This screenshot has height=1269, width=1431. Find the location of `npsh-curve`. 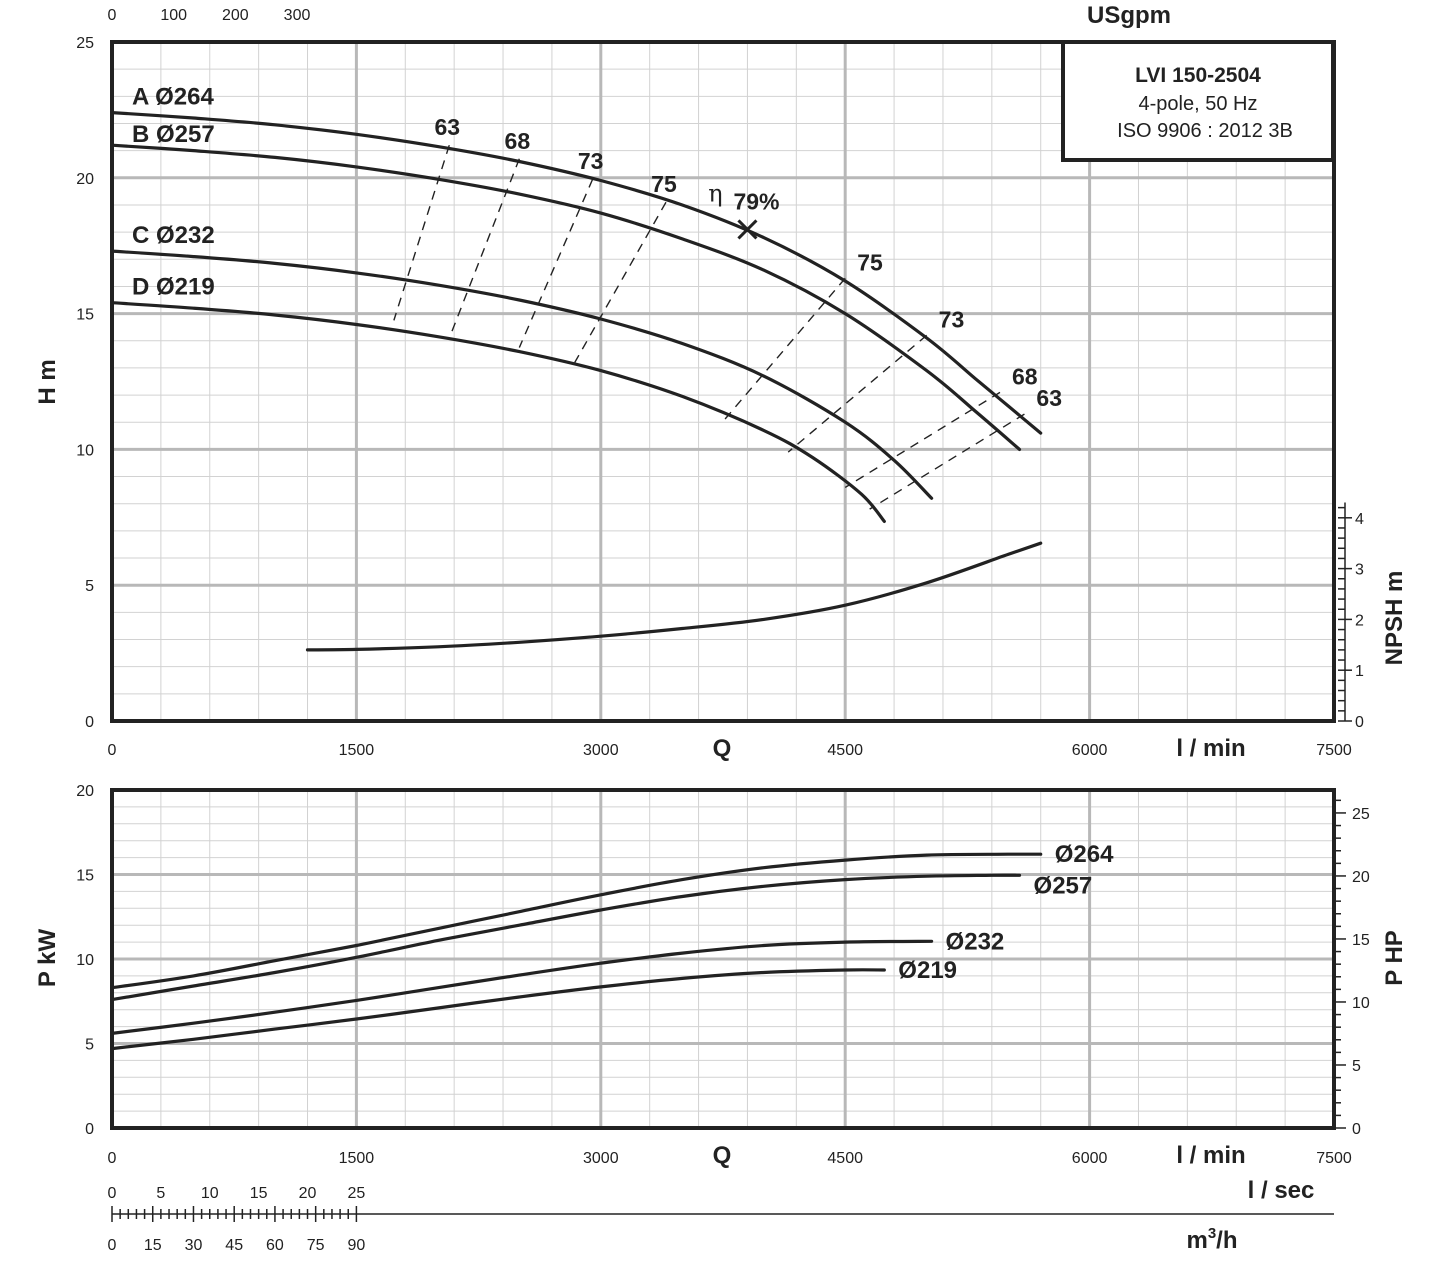

npsh-curve is located at coordinates (674, 596).